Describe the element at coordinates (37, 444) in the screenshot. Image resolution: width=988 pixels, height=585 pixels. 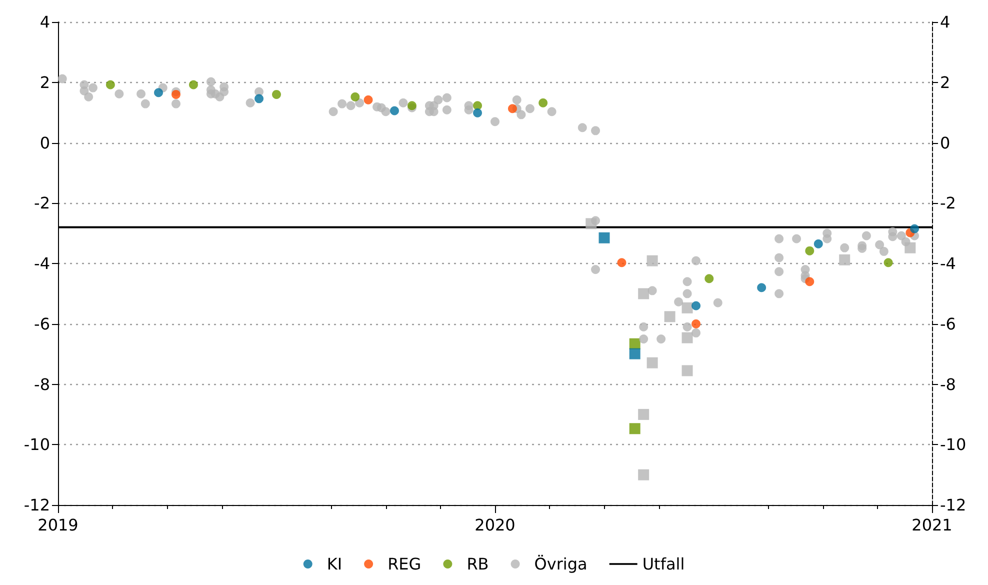
I see `y-tick-label: -10` at that location.